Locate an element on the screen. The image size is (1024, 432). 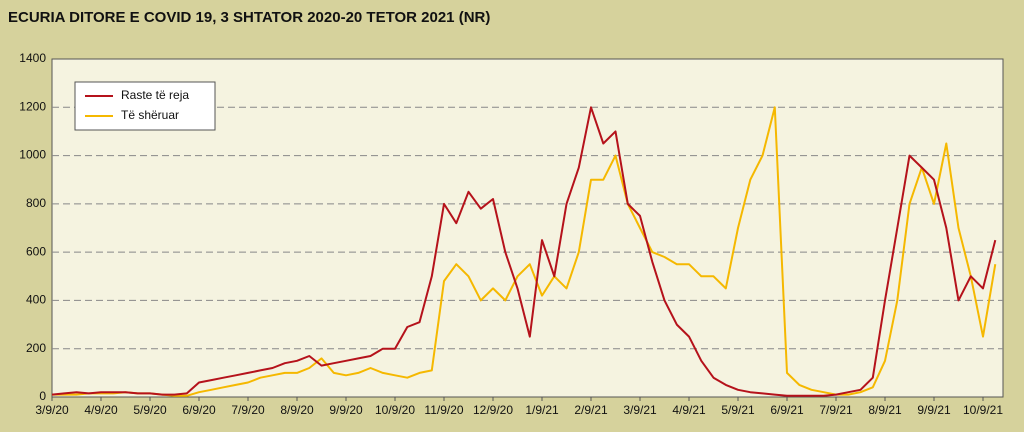
x-tick-label: 8/9/21 is located at coordinates (885, 410).